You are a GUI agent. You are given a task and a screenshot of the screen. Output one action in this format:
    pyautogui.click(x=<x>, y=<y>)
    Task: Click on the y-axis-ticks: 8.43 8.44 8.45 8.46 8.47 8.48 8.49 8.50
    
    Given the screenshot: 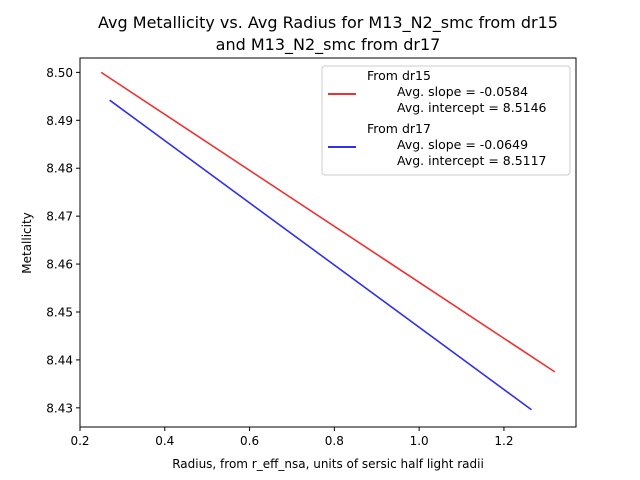 What is the action you would take?
    pyautogui.click(x=63, y=240)
    